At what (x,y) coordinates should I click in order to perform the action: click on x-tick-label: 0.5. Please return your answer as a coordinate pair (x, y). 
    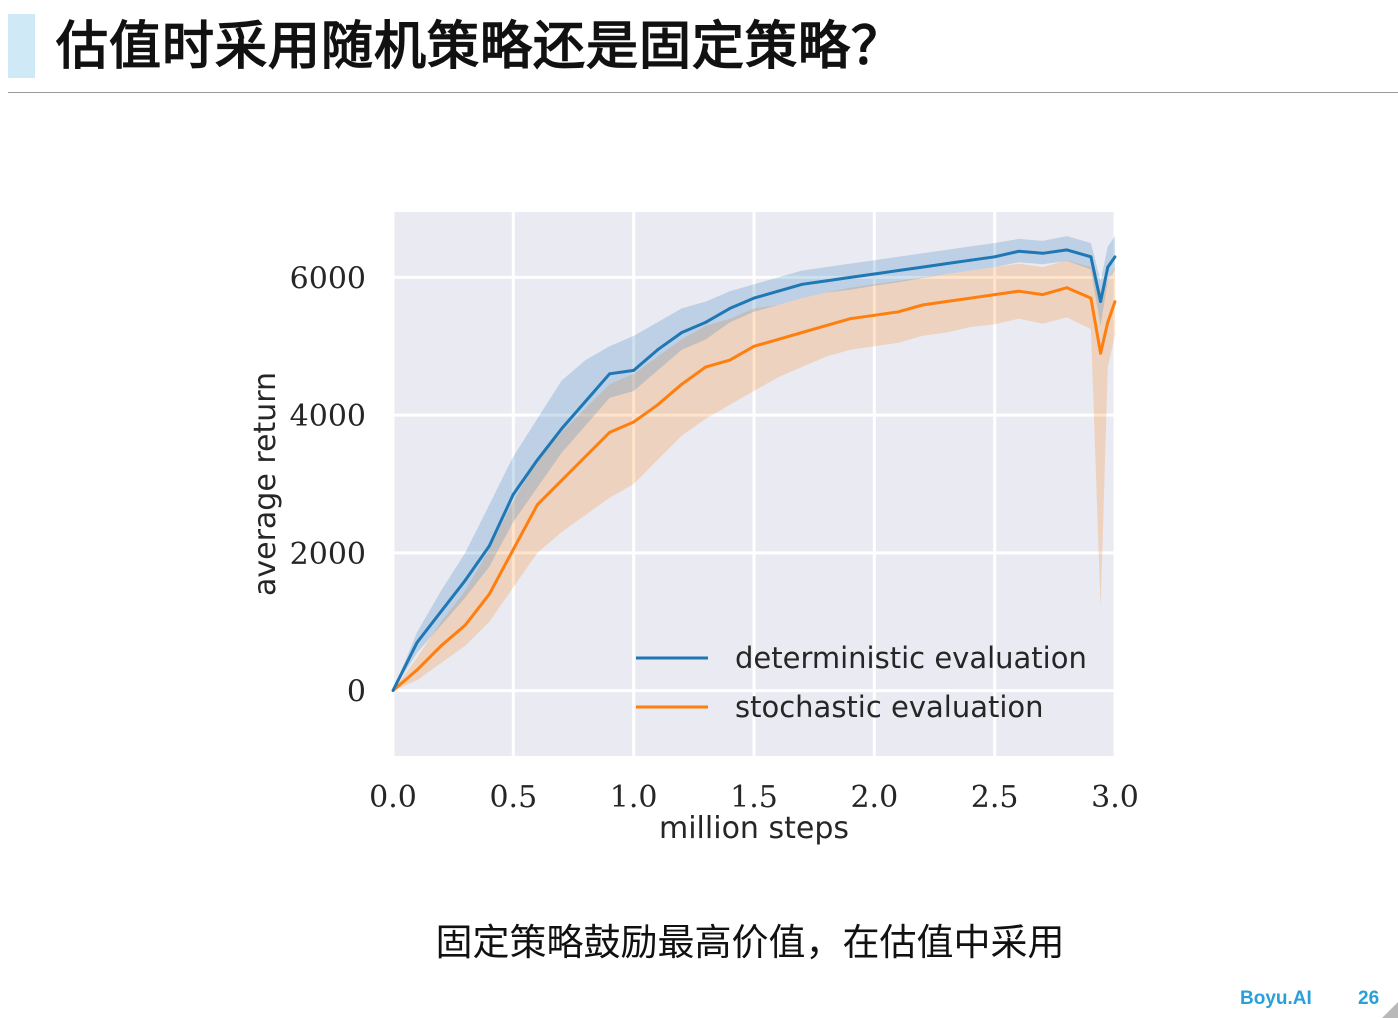
    Looking at the image, I should click on (513, 797).